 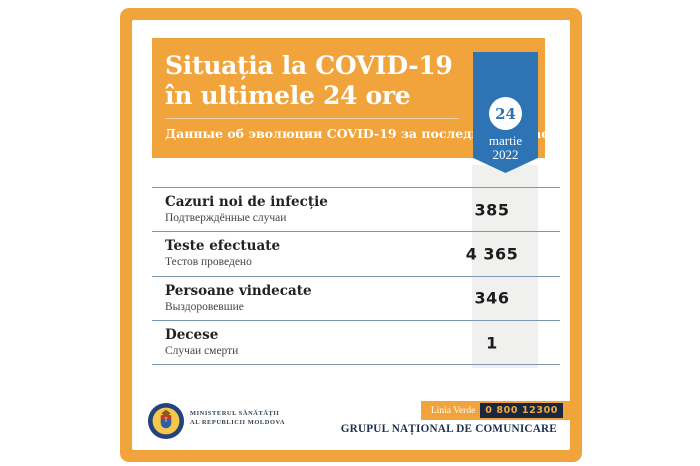 What do you see at coordinates (492, 343) in the screenshot?
I see `row-value: 1` at bounding box center [492, 343].